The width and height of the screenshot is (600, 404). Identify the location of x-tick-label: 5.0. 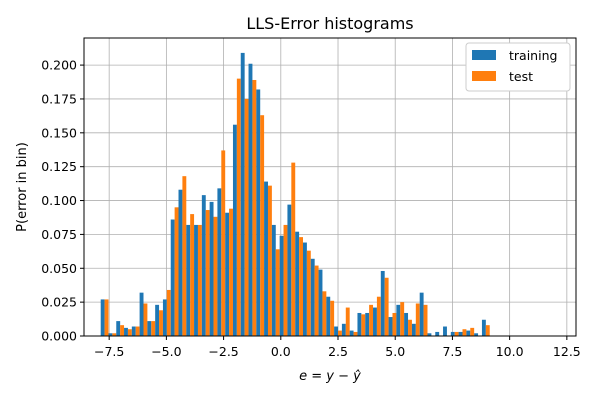
(395, 351).